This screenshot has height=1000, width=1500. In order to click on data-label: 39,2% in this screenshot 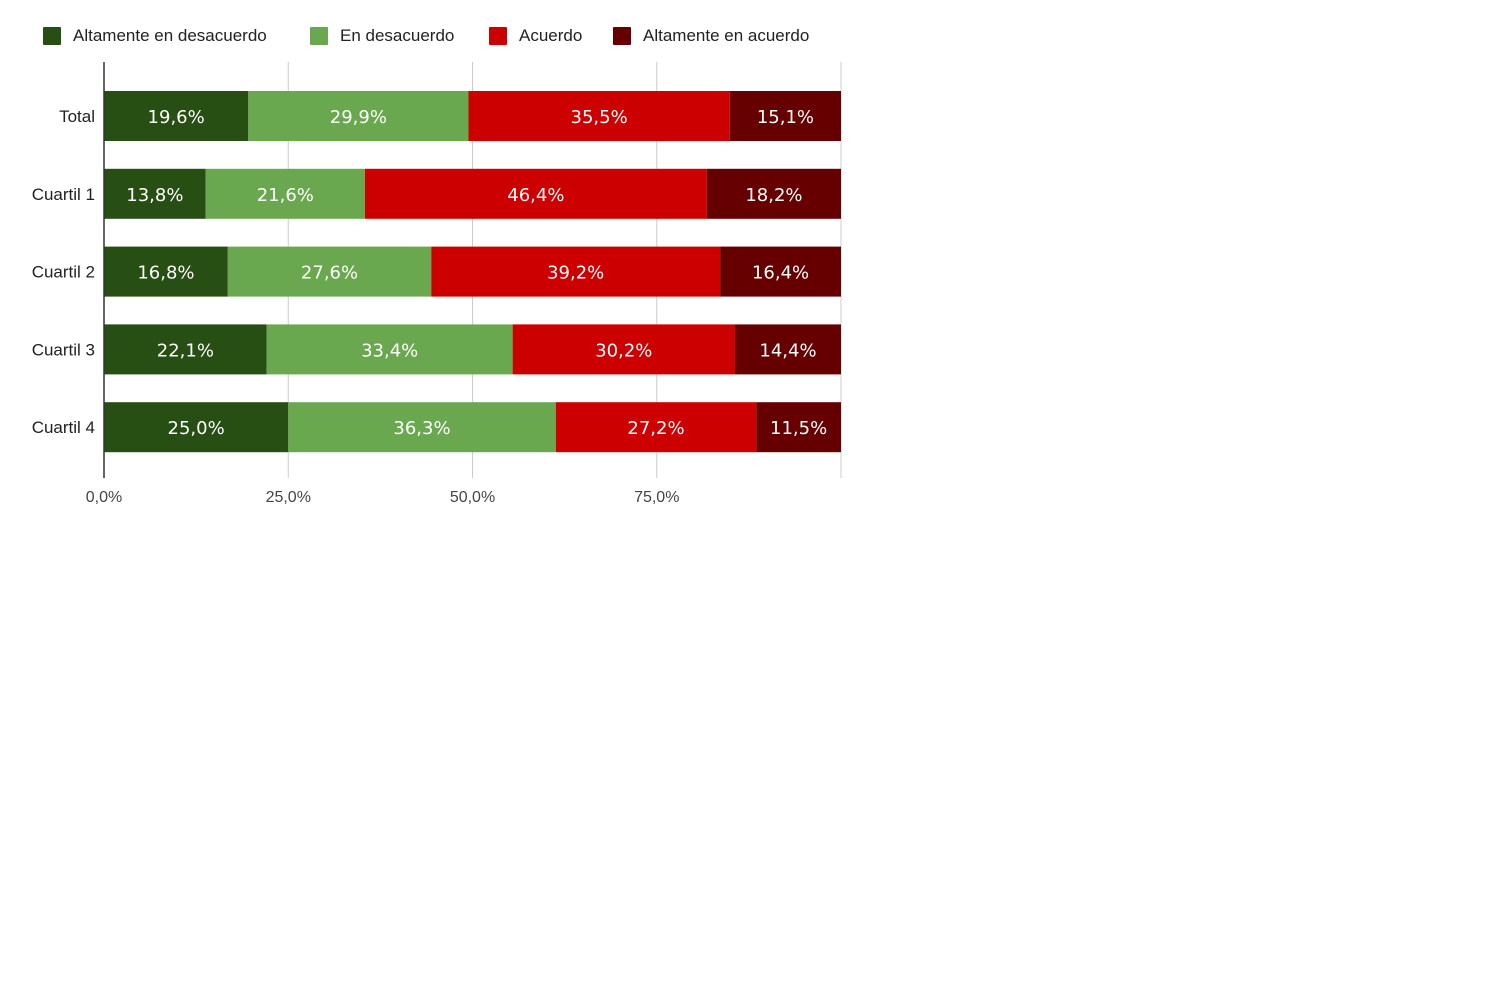, I will do `click(575, 273)`.